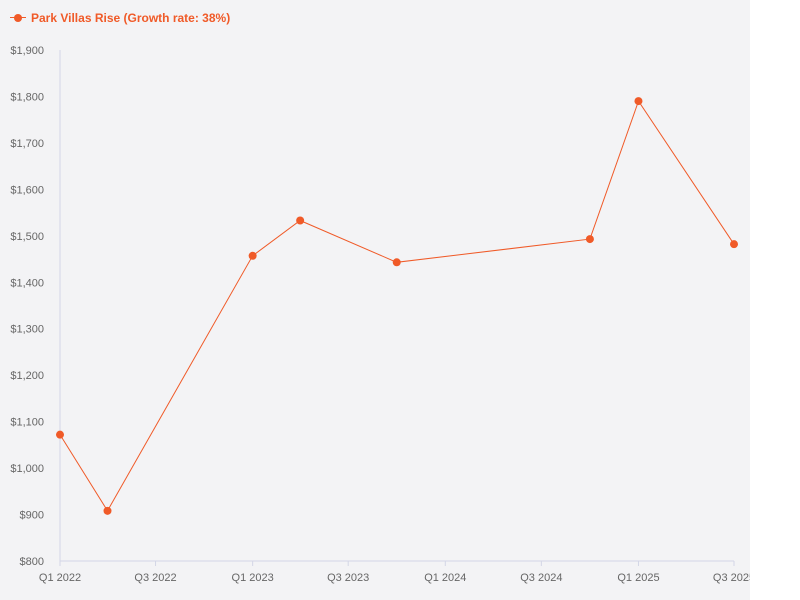 Image resolution: width=800 pixels, height=600 pixels. What do you see at coordinates (60, 578) in the screenshot?
I see `x-tick-label: Q1 2022` at bounding box center [60, 578].